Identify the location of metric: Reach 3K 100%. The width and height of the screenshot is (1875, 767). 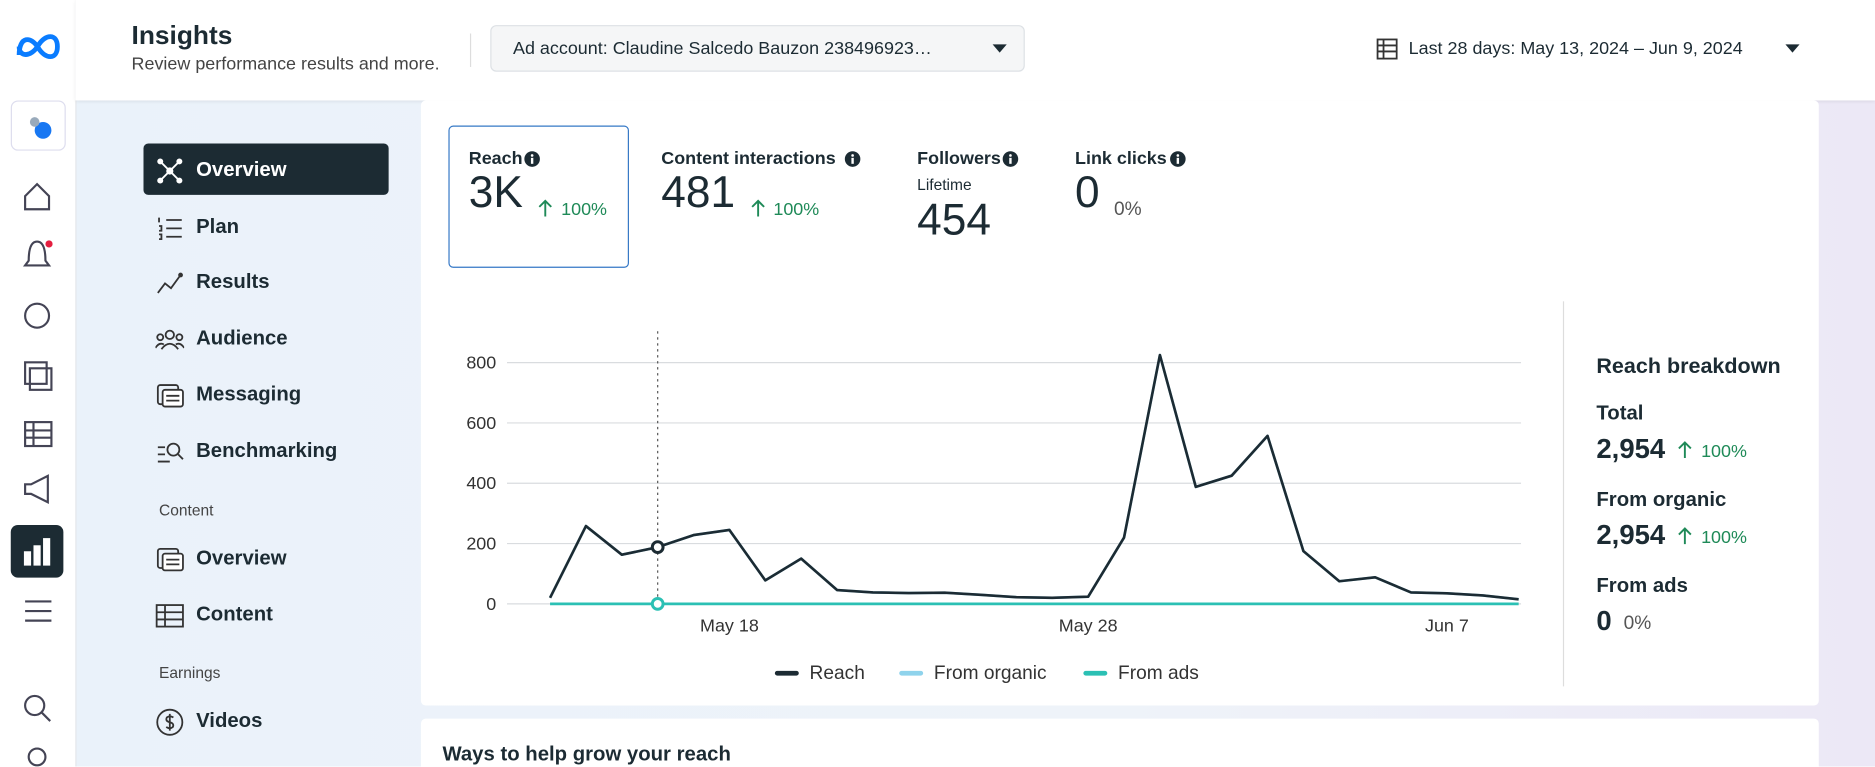
(588, 202).